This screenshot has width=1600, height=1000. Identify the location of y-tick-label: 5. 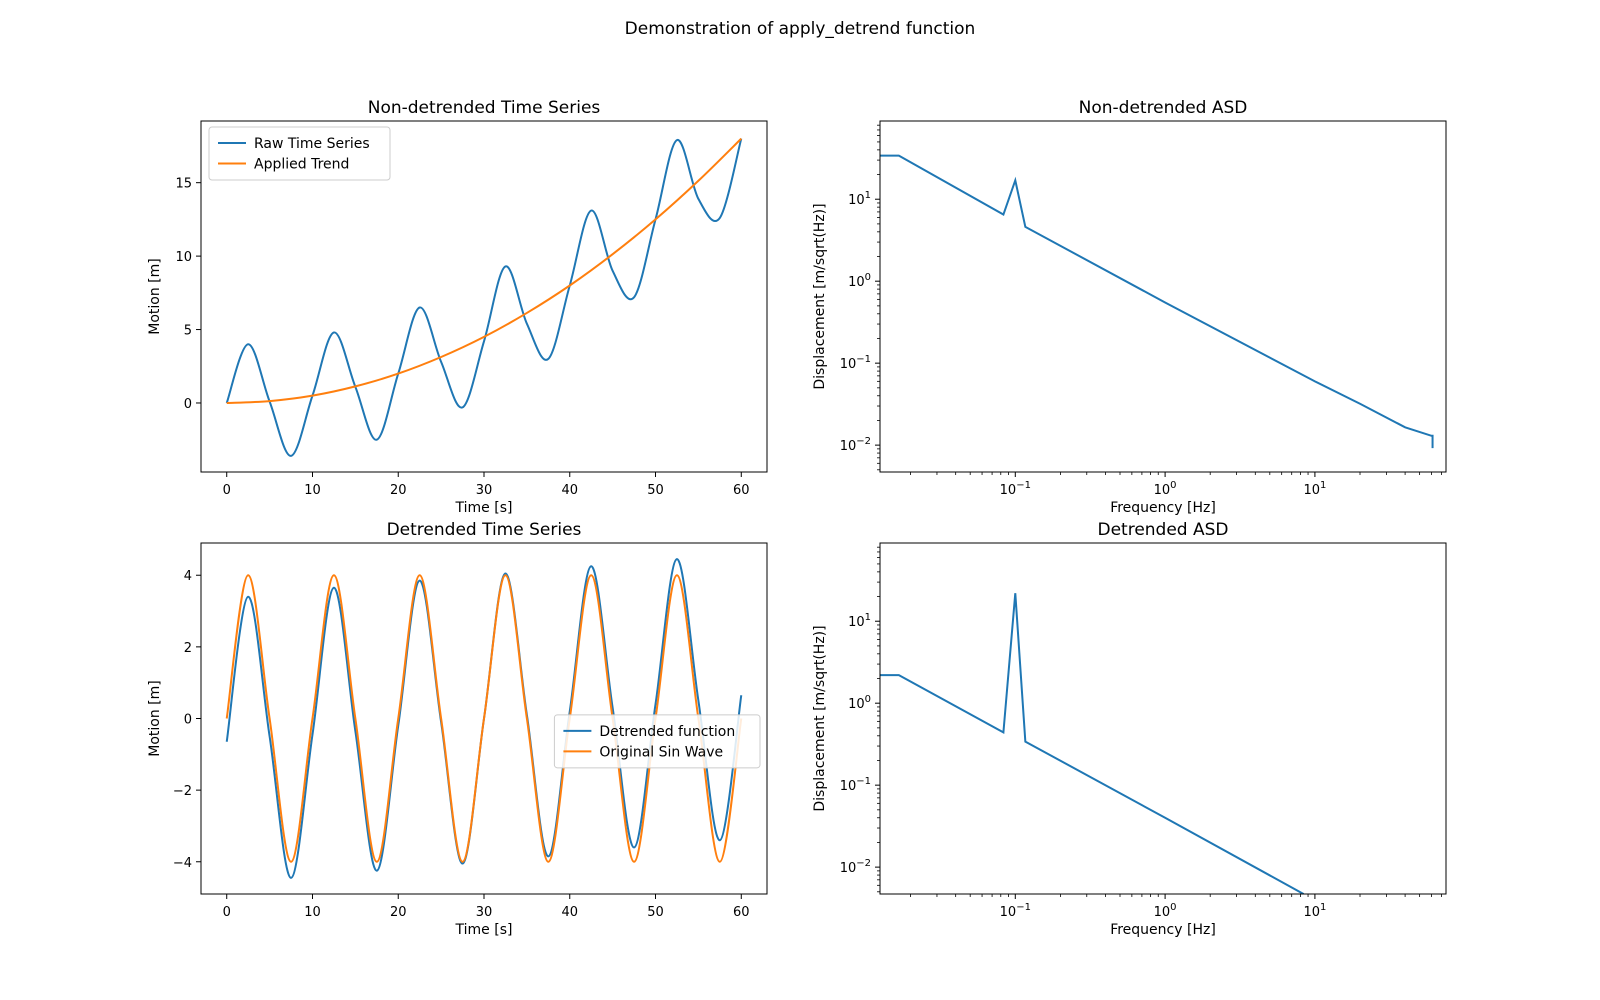
(188, 331).